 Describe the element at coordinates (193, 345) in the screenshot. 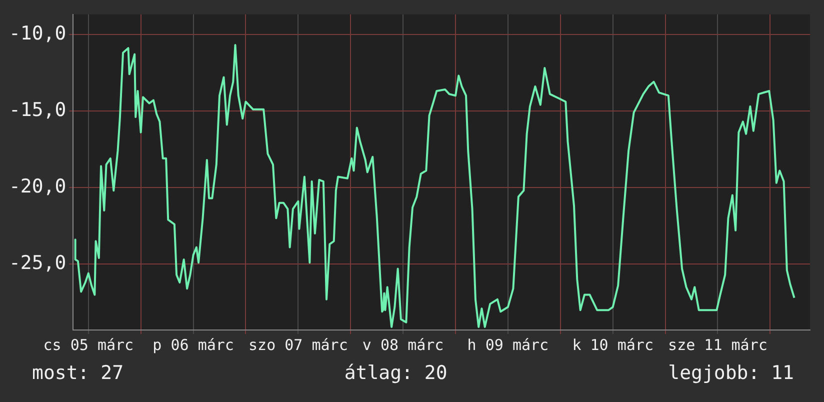

I see `x-tick-label: p 06 márc` at that location.